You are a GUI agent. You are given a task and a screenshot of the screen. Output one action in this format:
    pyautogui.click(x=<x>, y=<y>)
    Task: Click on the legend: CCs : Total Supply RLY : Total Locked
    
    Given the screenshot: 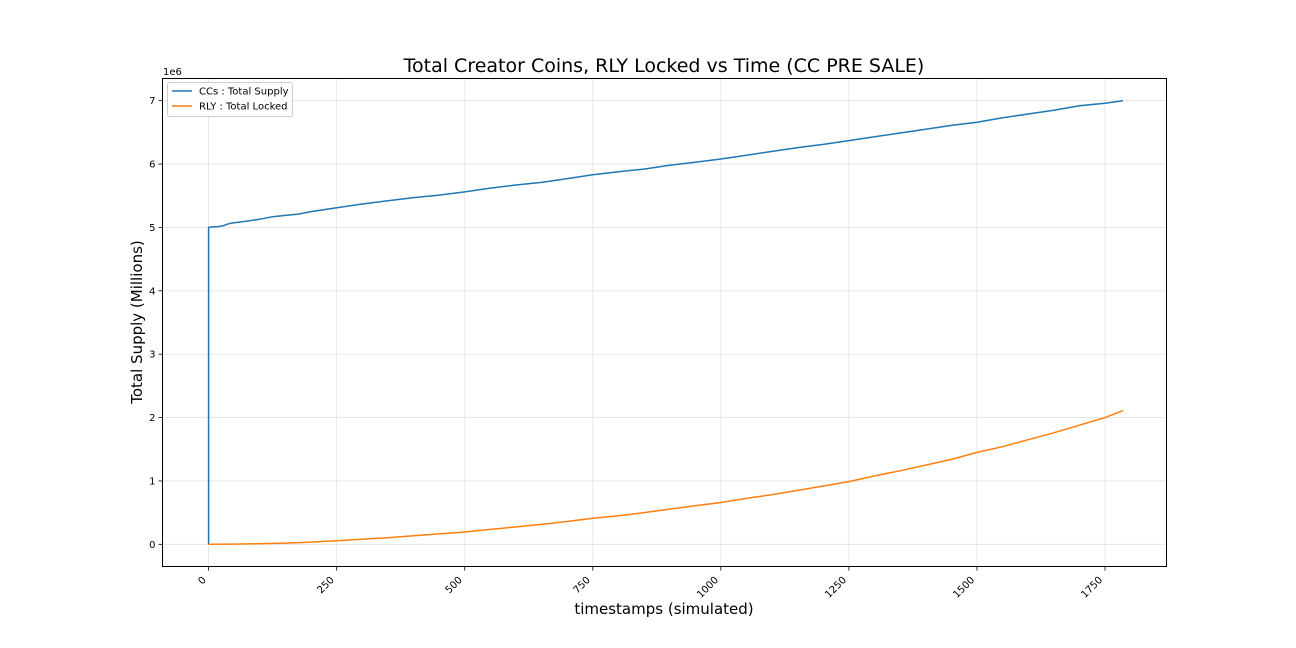 What is the action you would take?
    pyautogui.click(x=230, y=99)
    